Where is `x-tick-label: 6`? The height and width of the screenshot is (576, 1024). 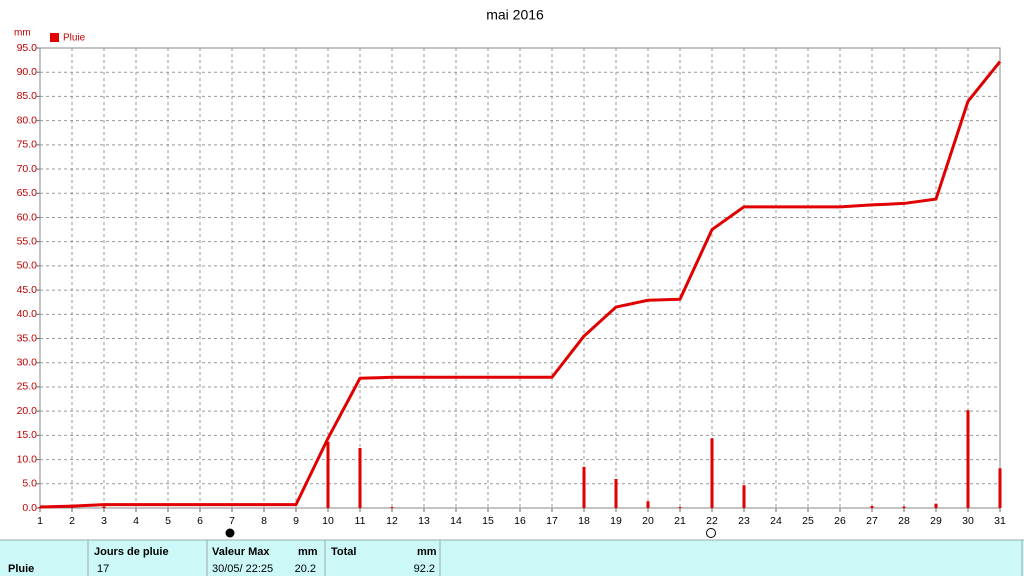
x-tick-label: 6 is located at coordinates (200, 521).